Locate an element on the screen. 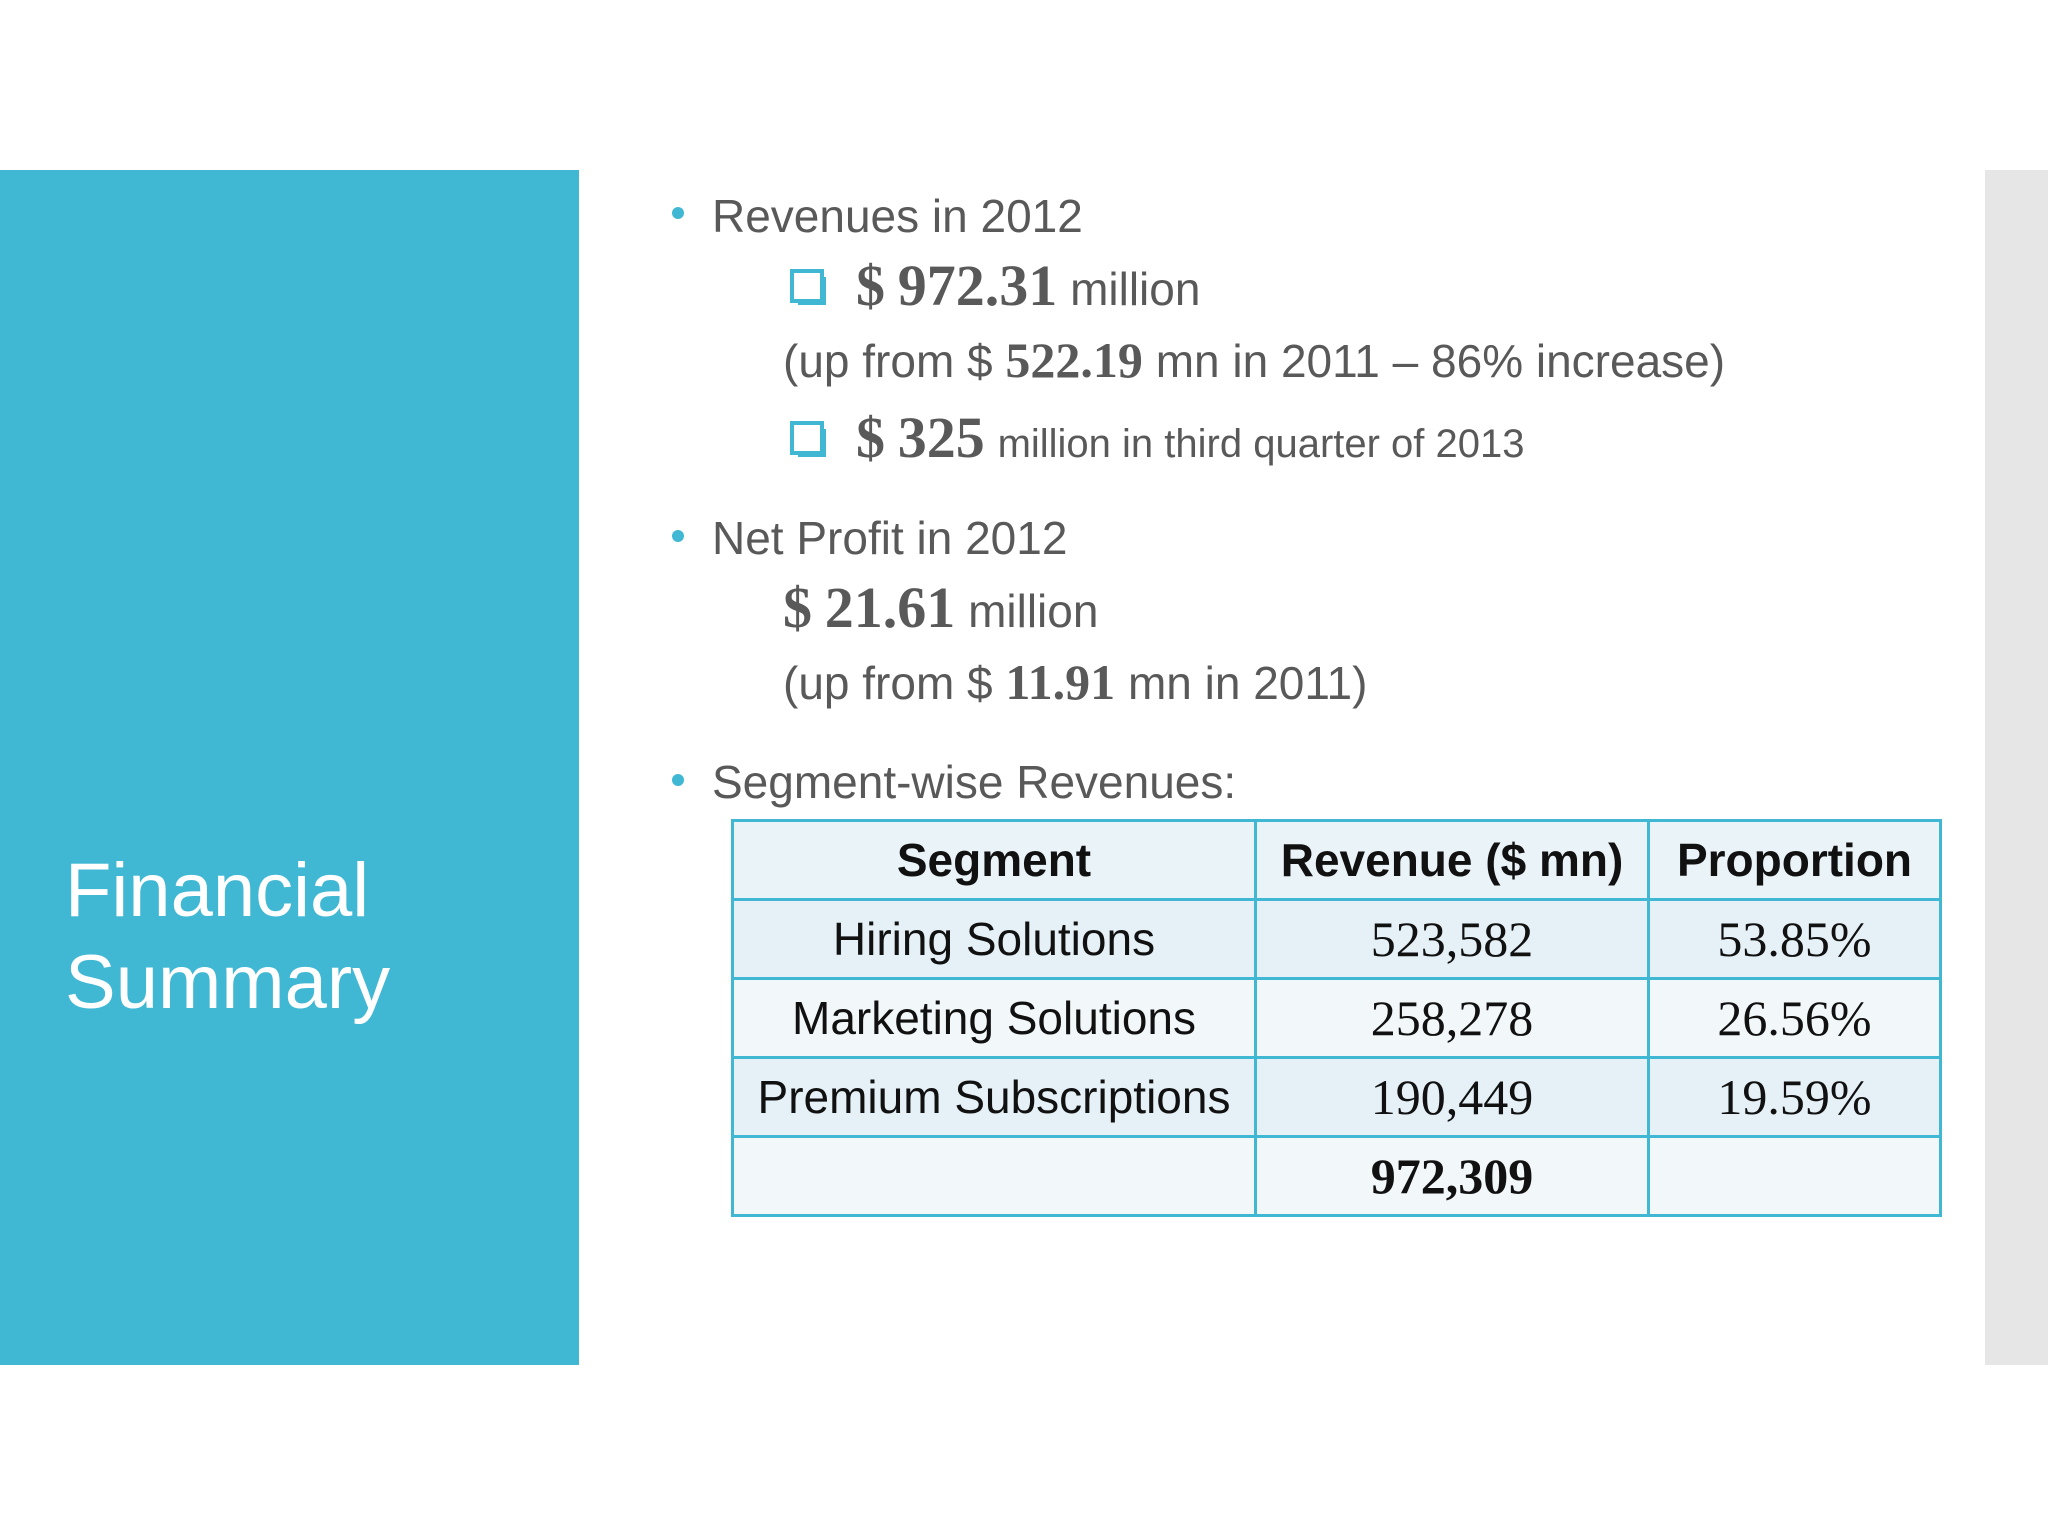 This screenshot has width=2048, height=1536. segment-proportion: 26.56% is located at coordinates (1794, 1018).